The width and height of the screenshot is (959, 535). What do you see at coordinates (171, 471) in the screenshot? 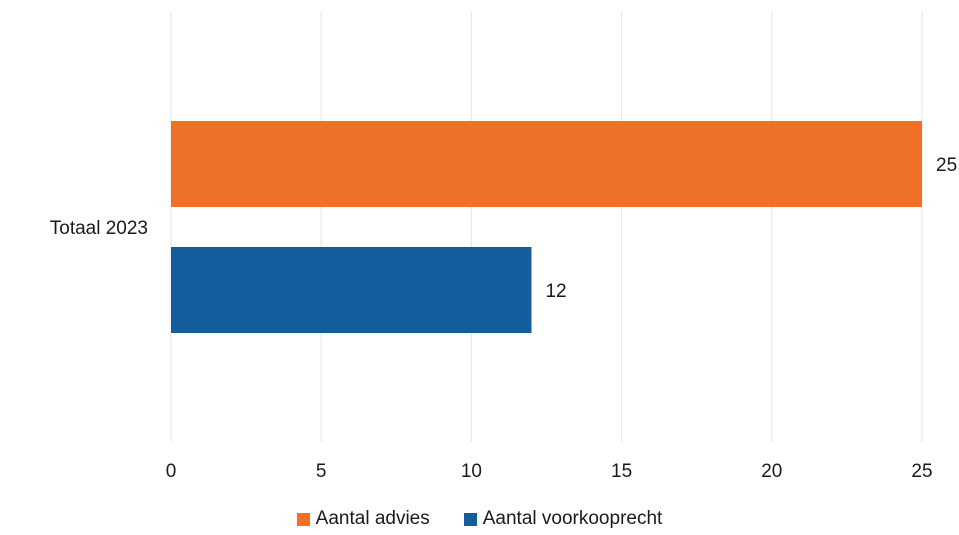
I see `x-tick-label-0: 0` at bounding box center [171, 471].